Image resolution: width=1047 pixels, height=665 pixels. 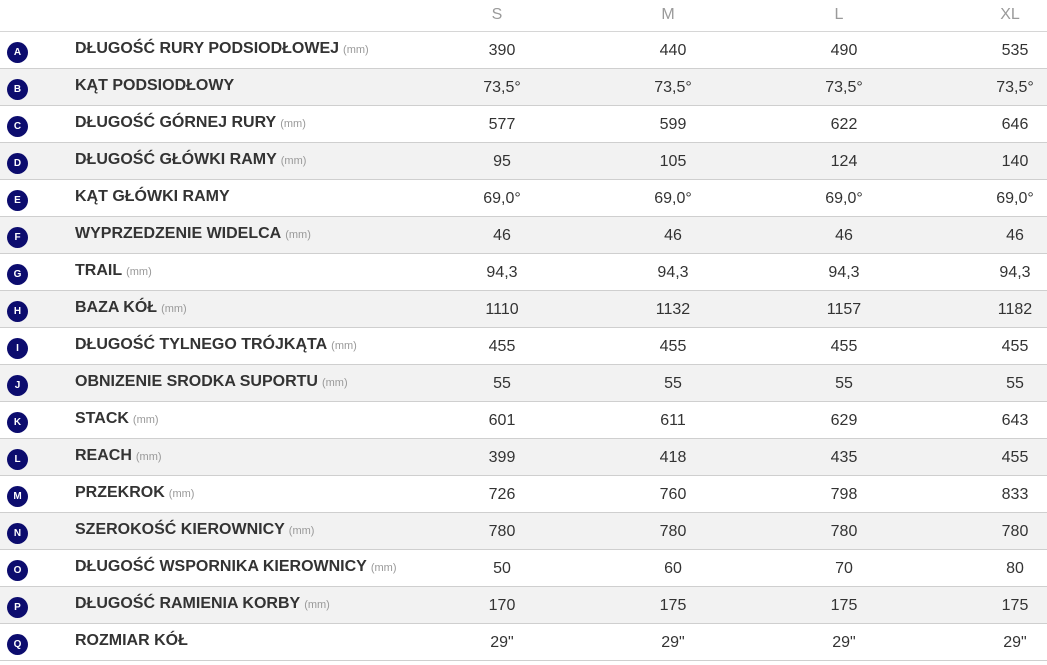 I want to click on value-cell-s: 94,3, so click(x=502, y=272).